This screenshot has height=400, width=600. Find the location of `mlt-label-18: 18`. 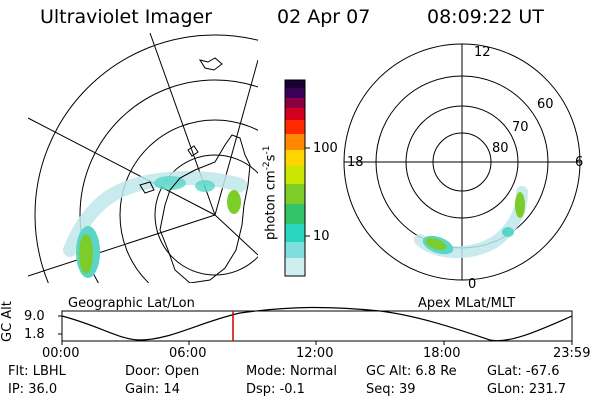

mlt-label-18: 18 is located at coordinates (355, 162).